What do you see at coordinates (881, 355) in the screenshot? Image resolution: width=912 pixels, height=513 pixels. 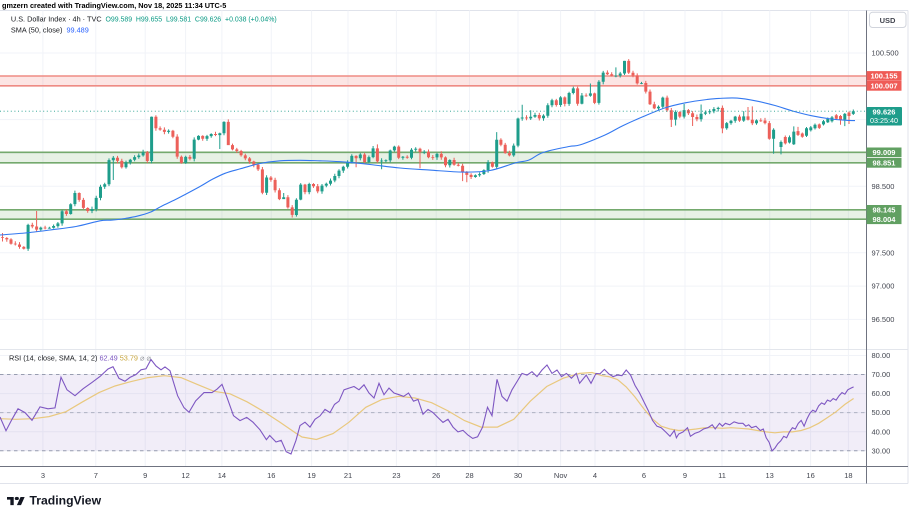 I see `svg-text: 80.00` at bounding box center [881, 355].